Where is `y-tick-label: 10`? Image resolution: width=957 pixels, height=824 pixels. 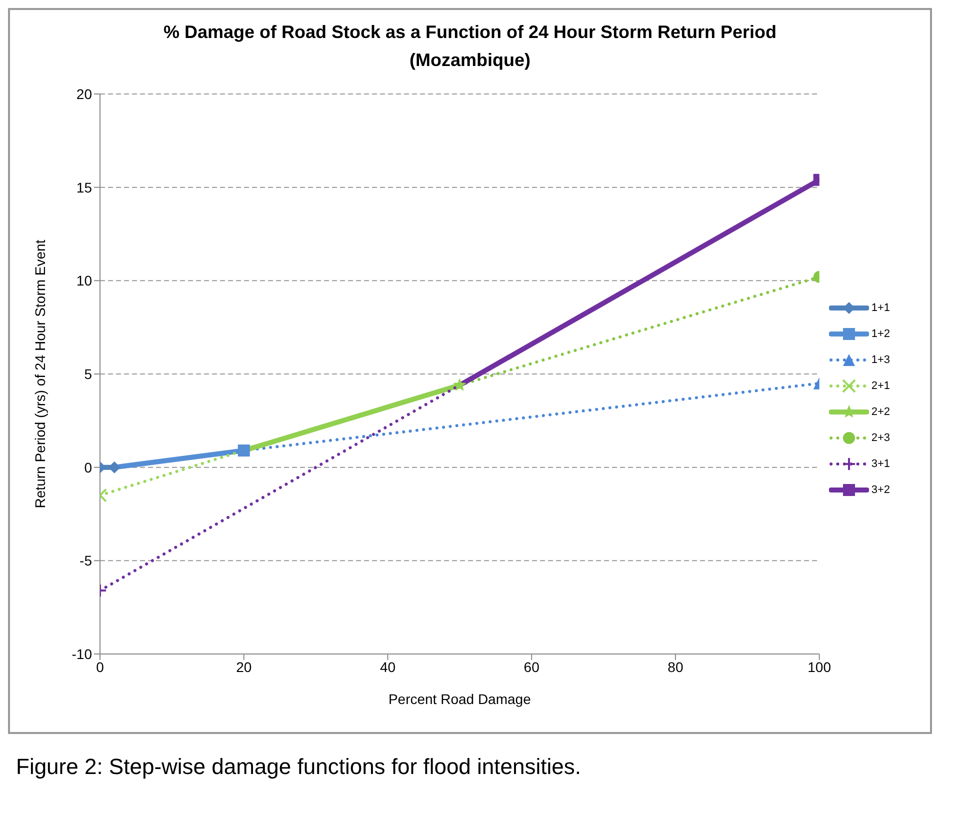
y-tick-label: 10 is located at coordinates (84, 280).